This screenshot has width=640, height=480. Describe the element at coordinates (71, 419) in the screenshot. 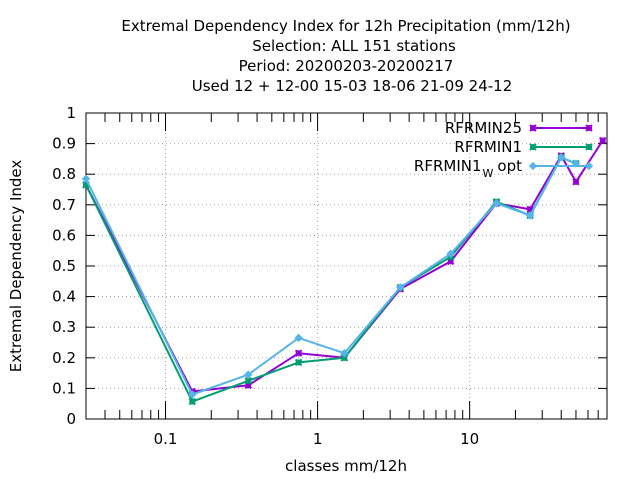

I see `y-tick-label: 0` at that location.